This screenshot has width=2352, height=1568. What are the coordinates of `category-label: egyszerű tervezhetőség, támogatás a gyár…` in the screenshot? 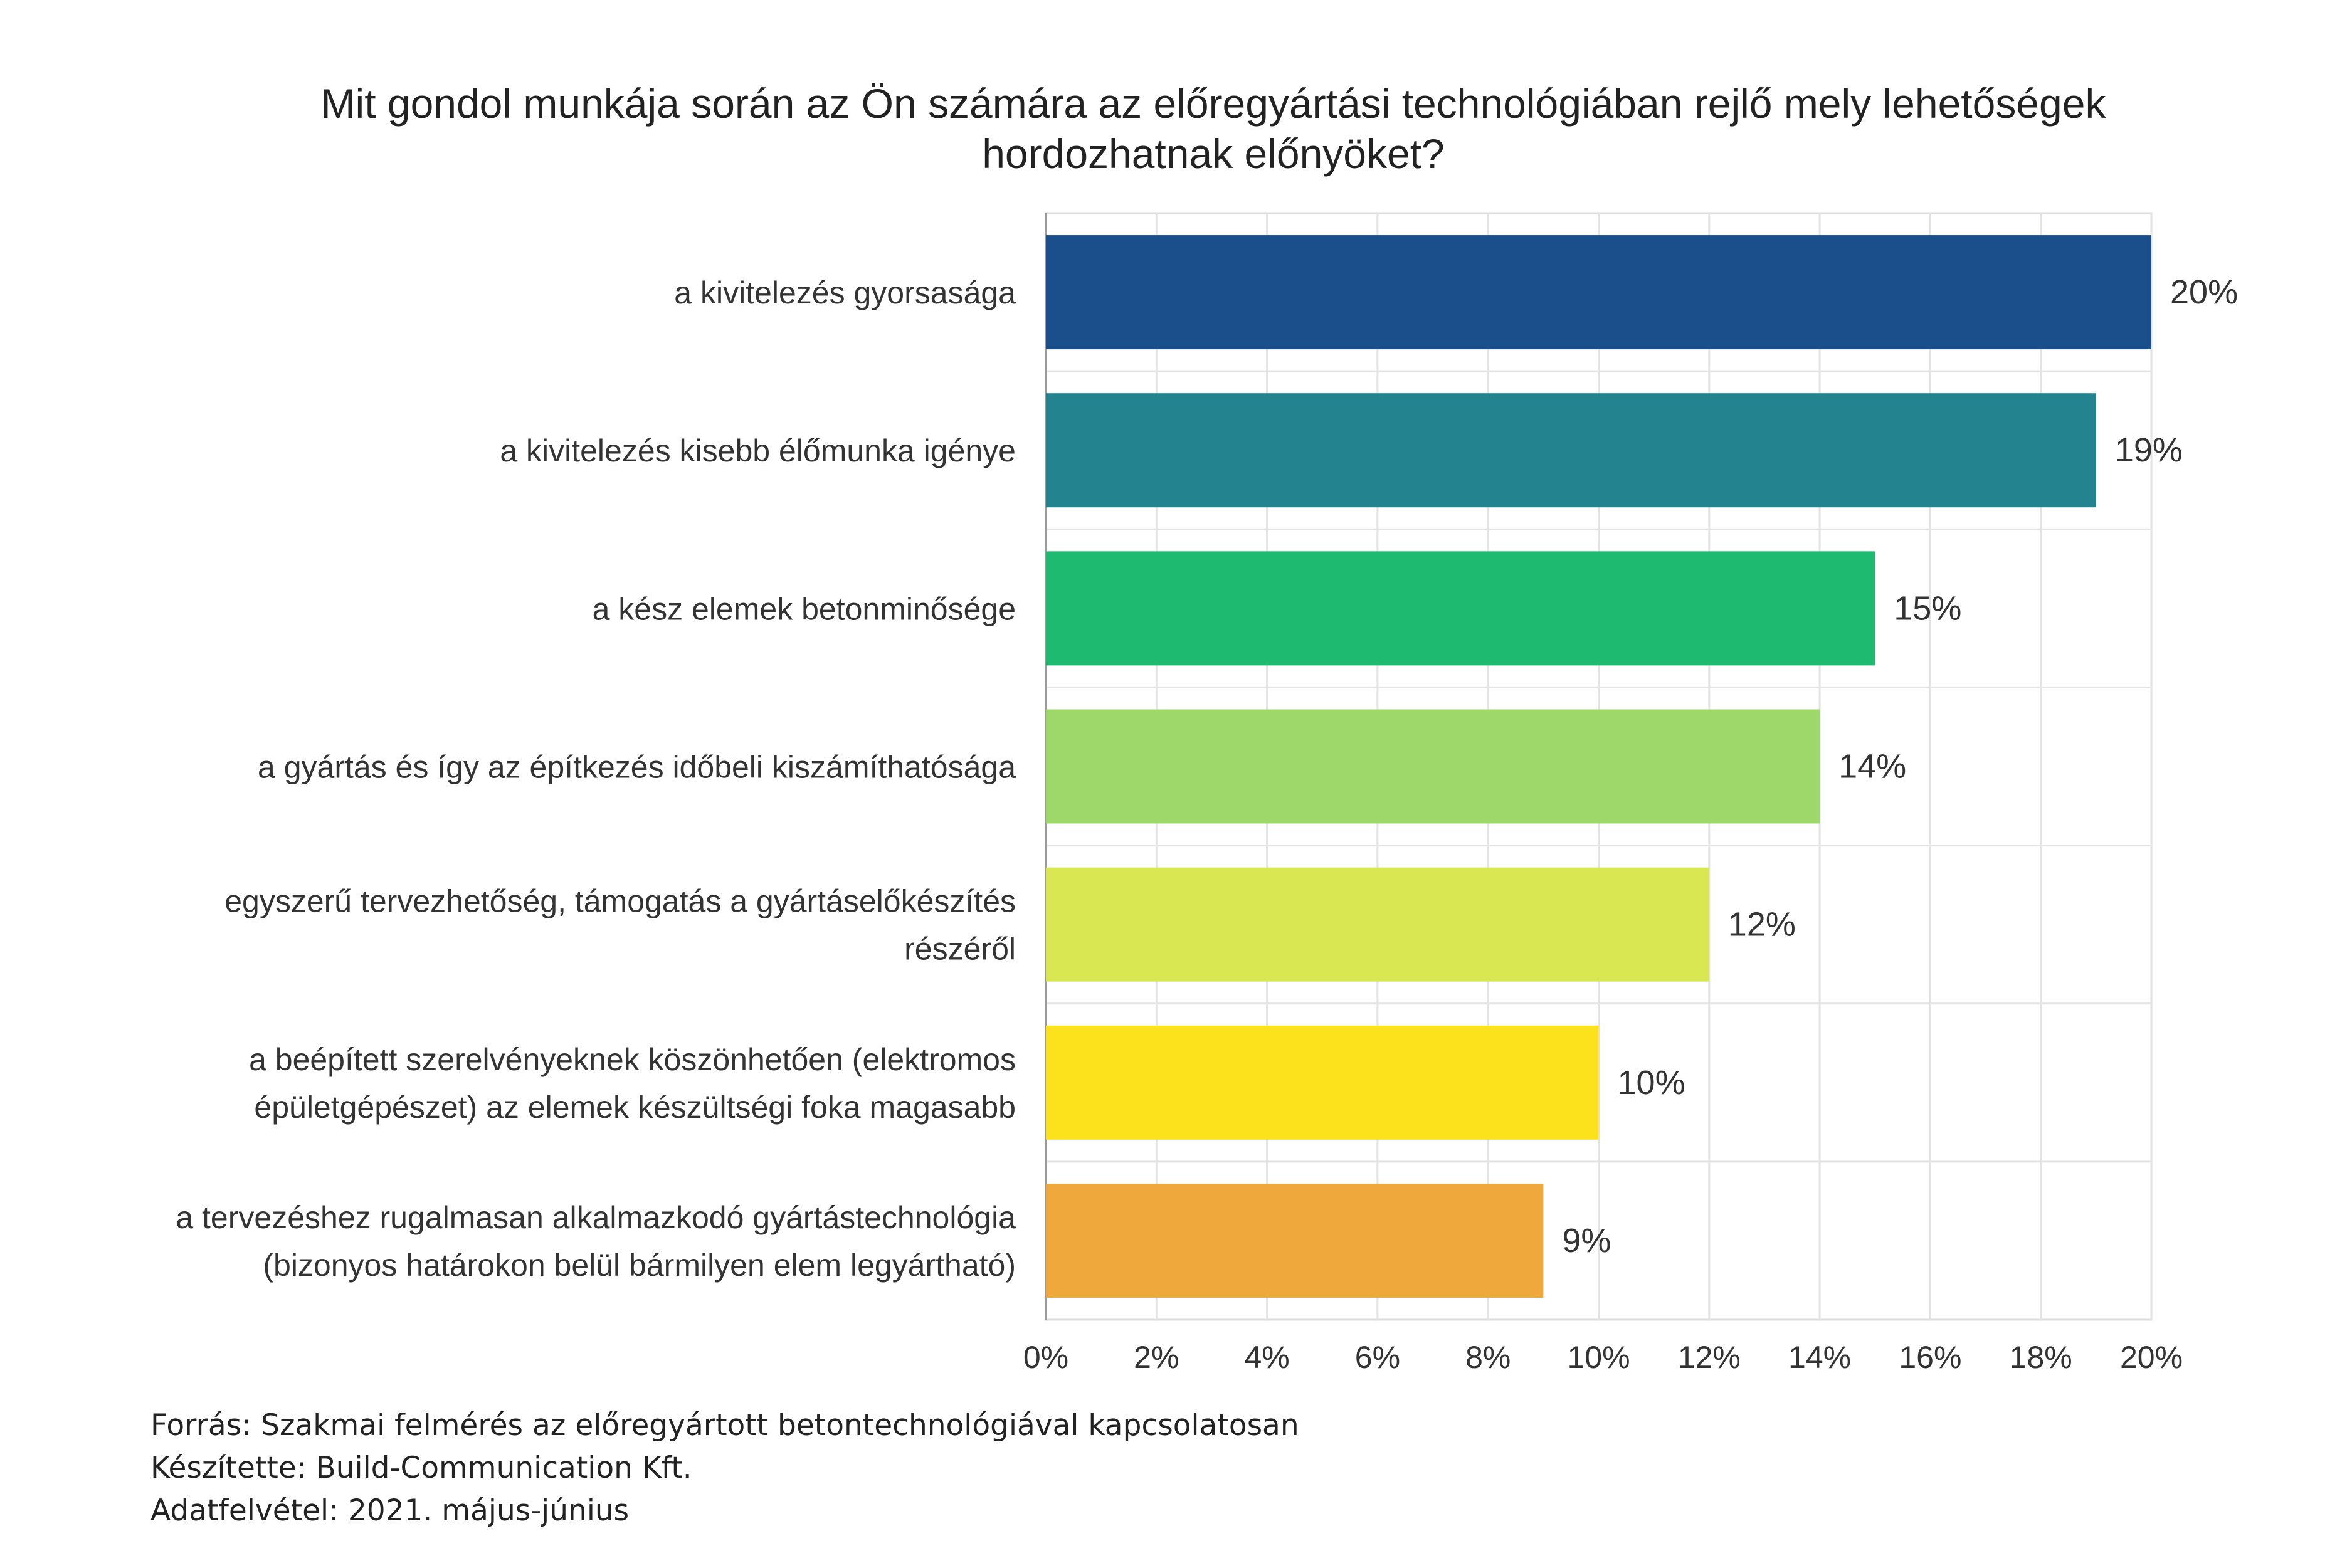 It's located at (620, 901).